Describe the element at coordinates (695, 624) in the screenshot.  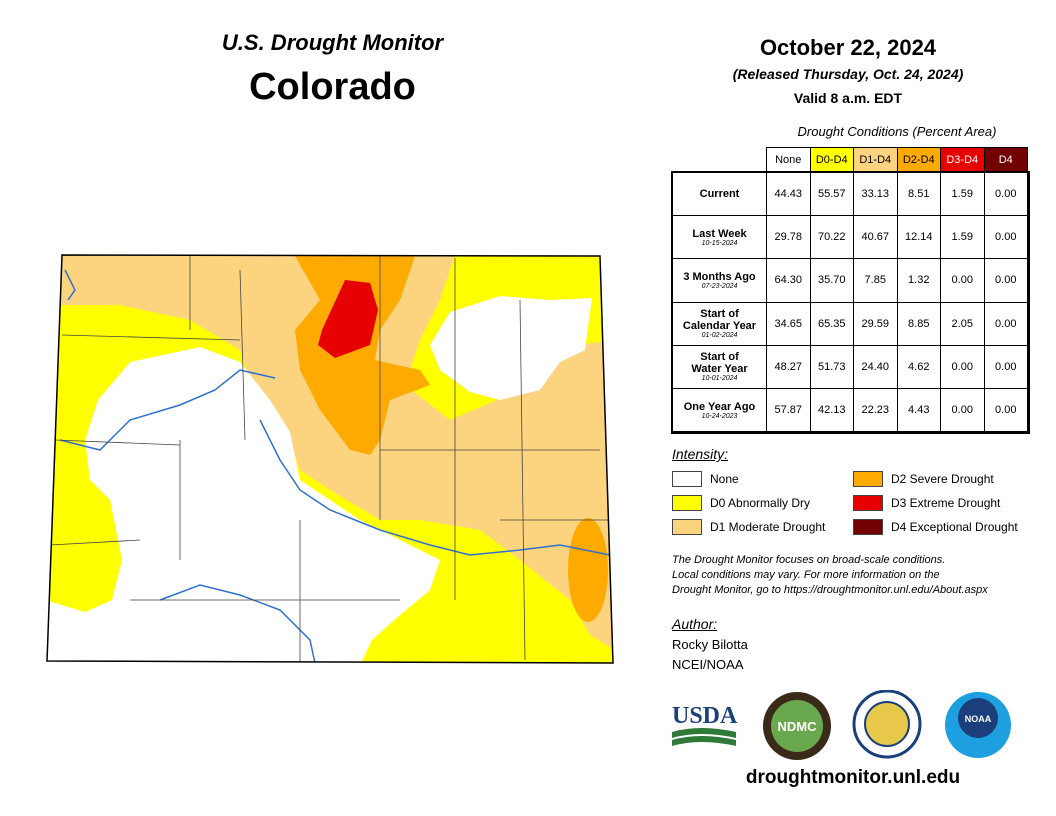
I see `author-title: Author:` at that location.